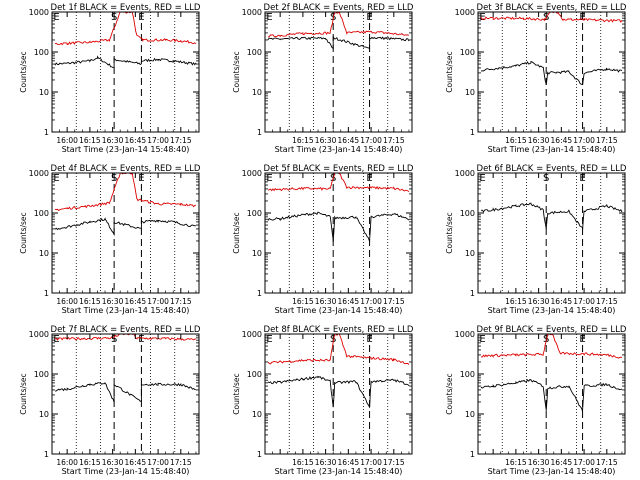 This screenshot has width=640, height=480. Describe the element at coordinates (339, 8) in the screenshot. I see `panel-title: Det 2f BLACK = Events, RED = LLD` at that location.